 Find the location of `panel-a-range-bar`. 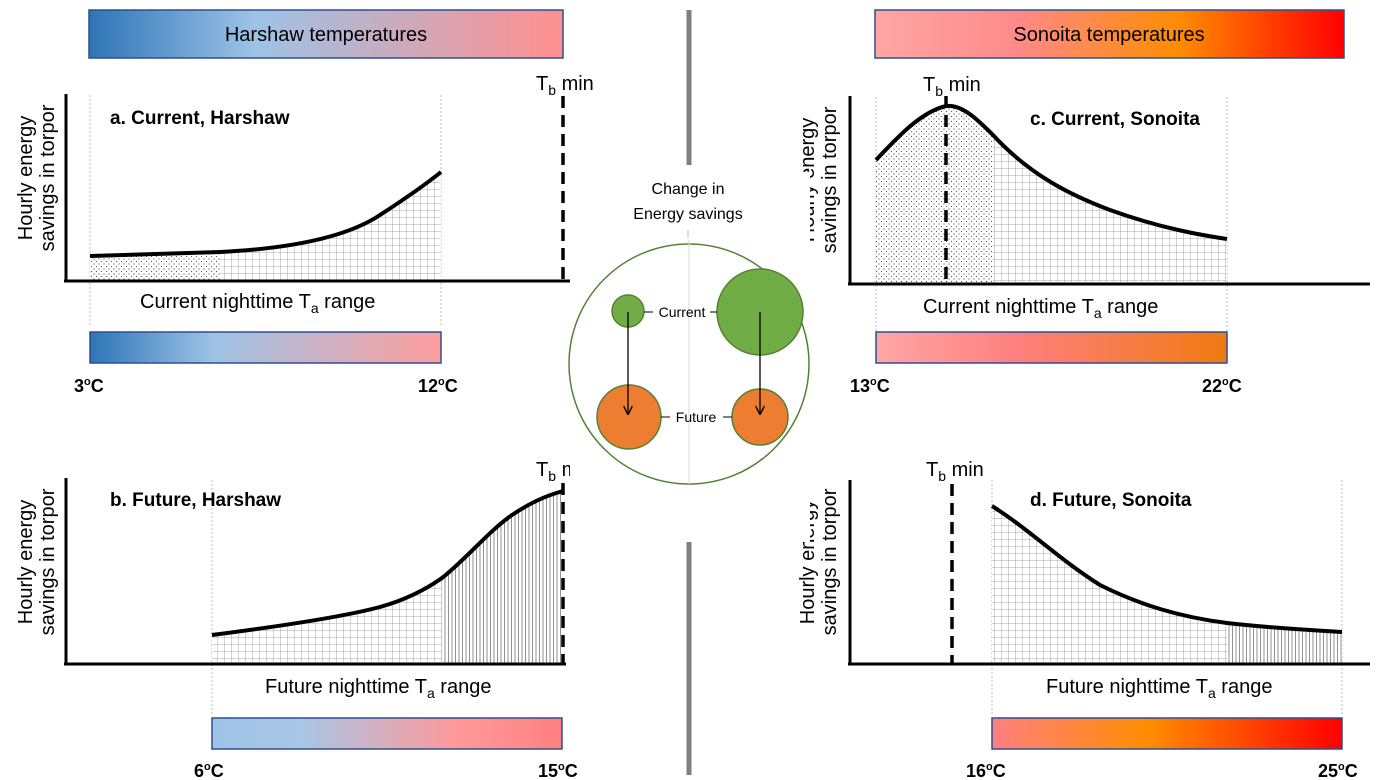

panel-a-range-bar is located at coordinates (265, 347).